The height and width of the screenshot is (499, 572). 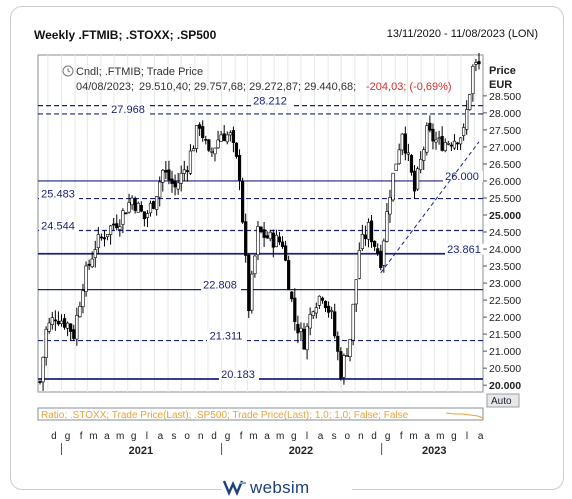 What do you see at coordinates (464, 415) in the screenshot?
I see `ratio-line` at bounding box center [464, 415].